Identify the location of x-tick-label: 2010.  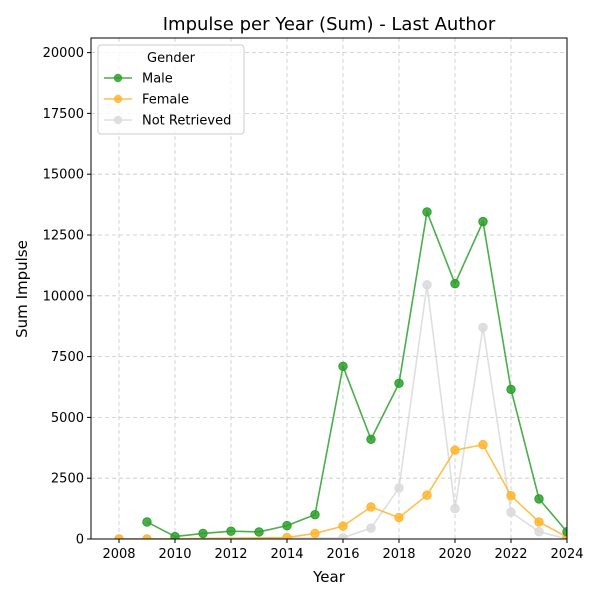
(174, 554).